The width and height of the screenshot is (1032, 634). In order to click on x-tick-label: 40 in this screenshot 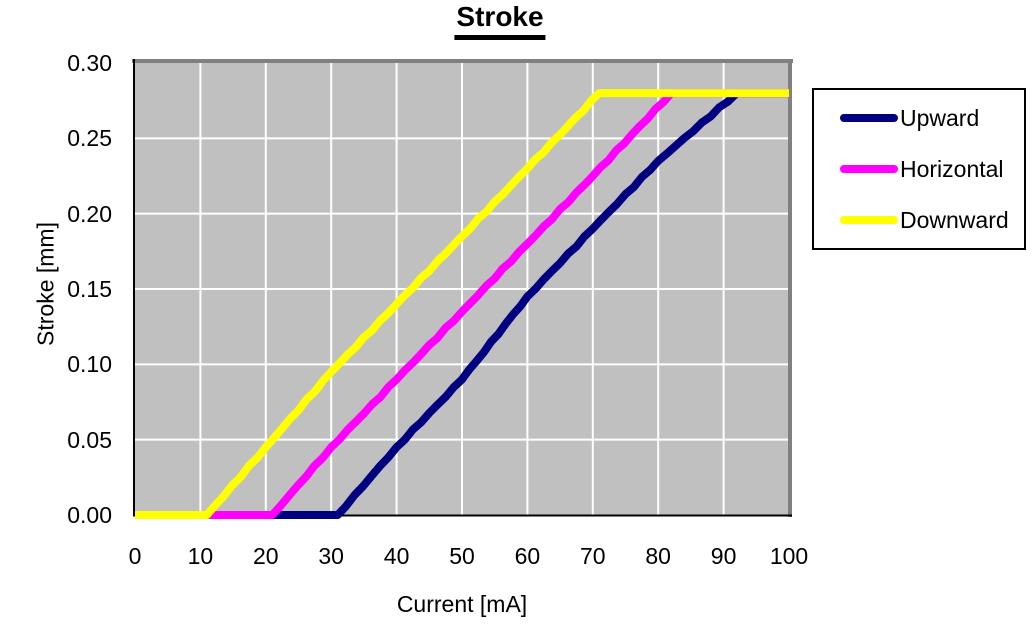, I will do `click(396, 556)`.